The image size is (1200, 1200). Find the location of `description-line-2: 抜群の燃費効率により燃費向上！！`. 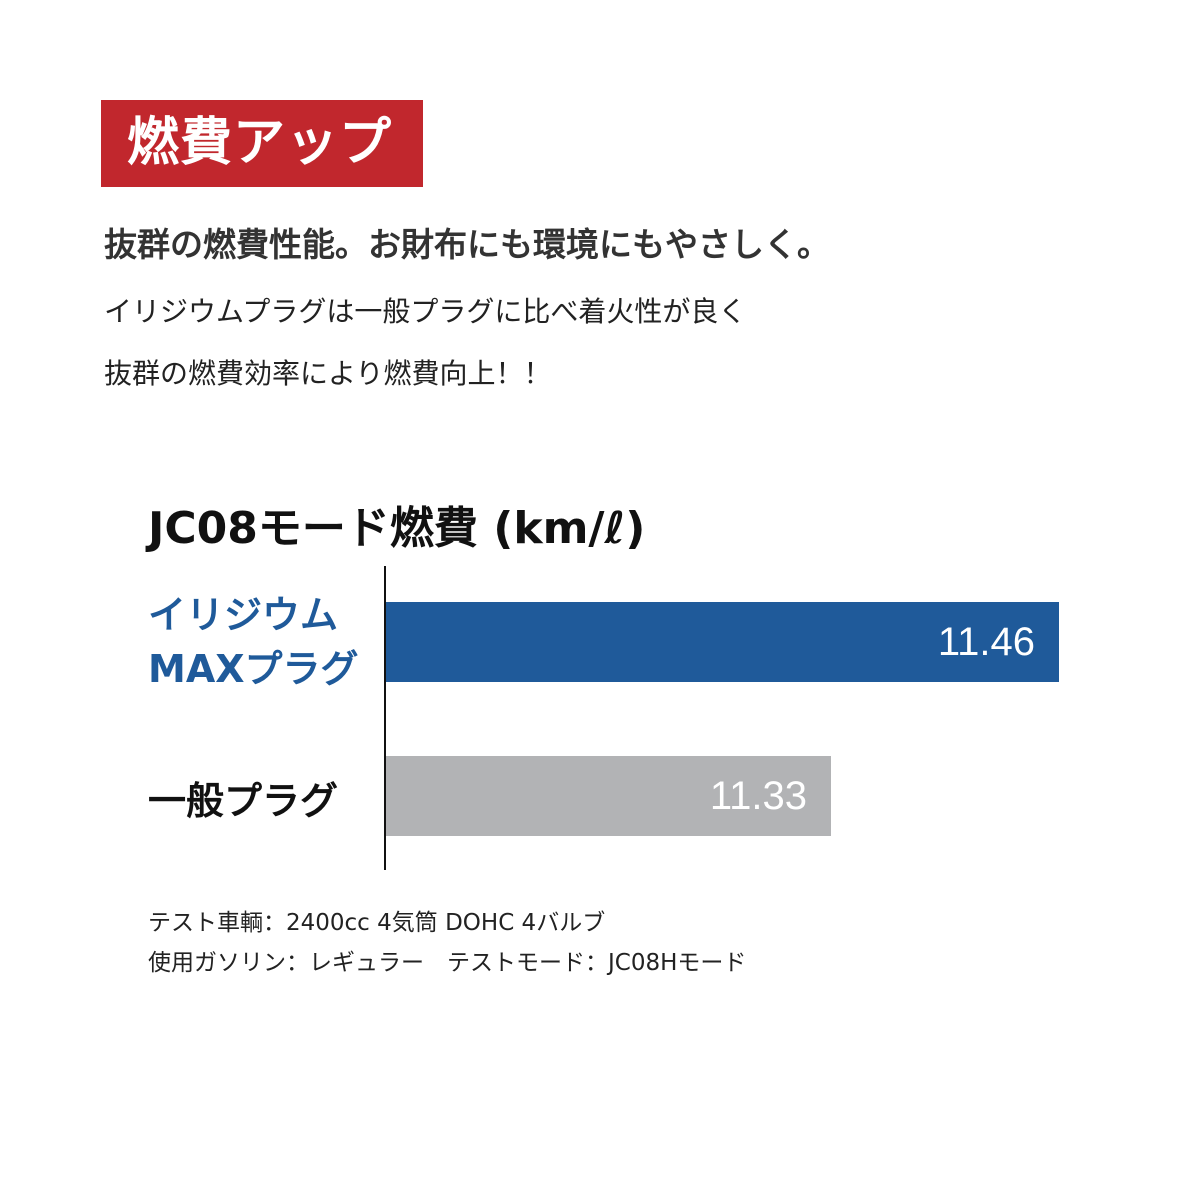

description-line-2: 抜群の燃費効率により燃費向上！！ is located at coordinates (328, 373).